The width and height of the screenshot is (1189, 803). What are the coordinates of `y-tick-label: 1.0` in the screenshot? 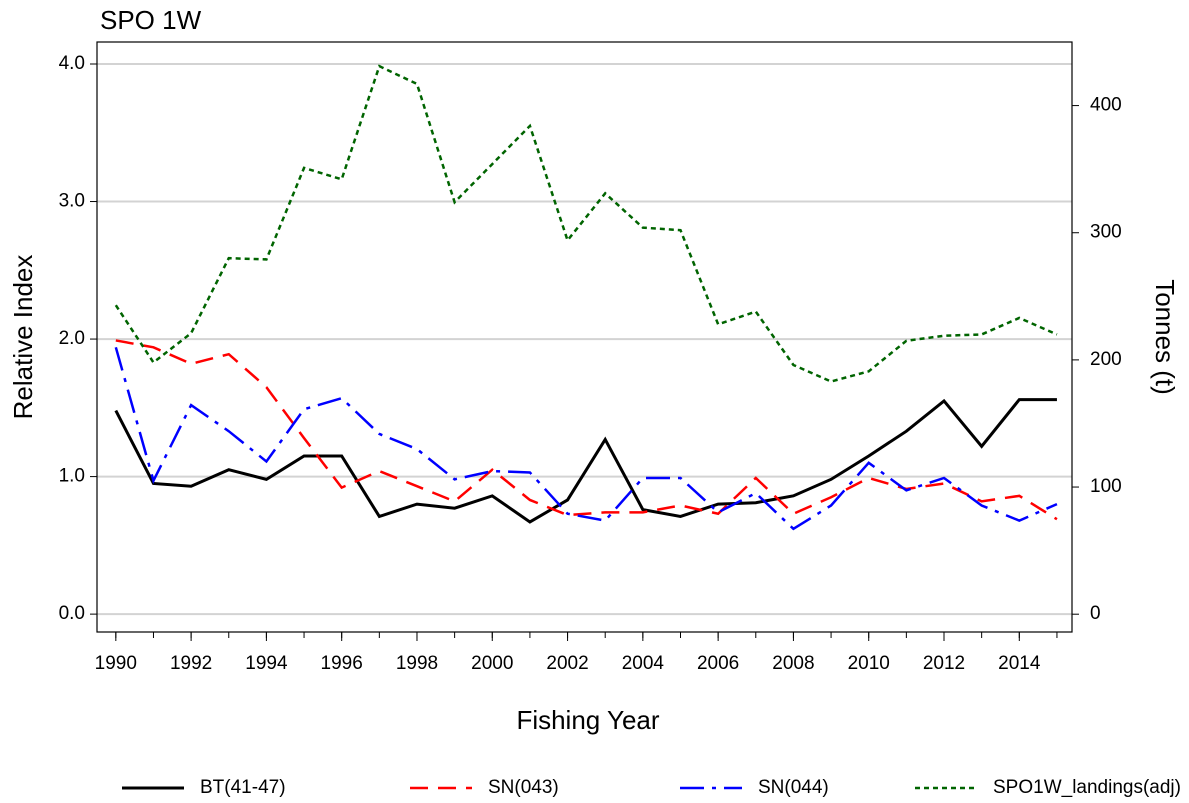 It's located at (72, 476).